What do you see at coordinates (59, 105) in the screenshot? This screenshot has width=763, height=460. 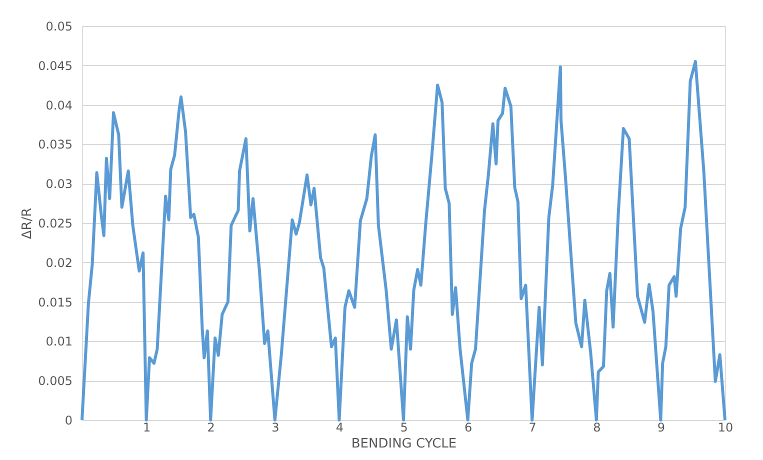 I see `y-tick-label: 0.04` at bounding box center [59, 105].